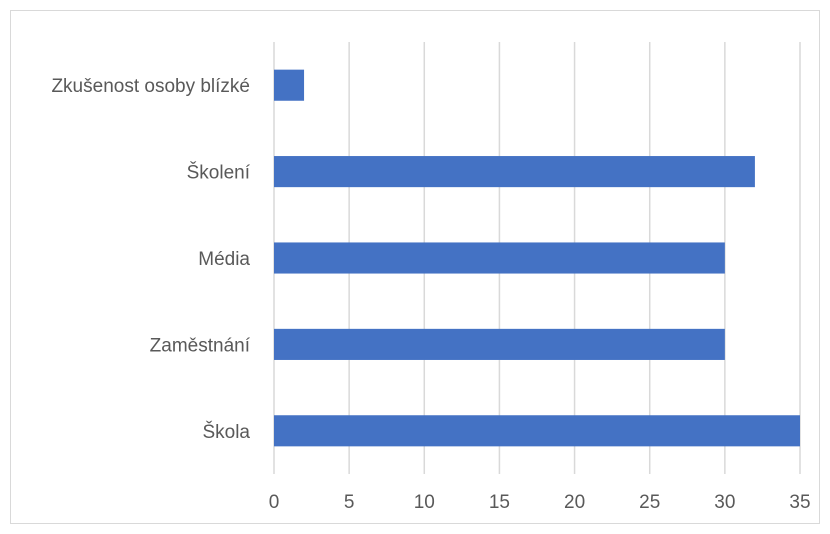 This screenshot has height=534, width=830. Describe the element at coordinates (724, 502) in the screenshot. I see `x-tick-label: 30` at that location.